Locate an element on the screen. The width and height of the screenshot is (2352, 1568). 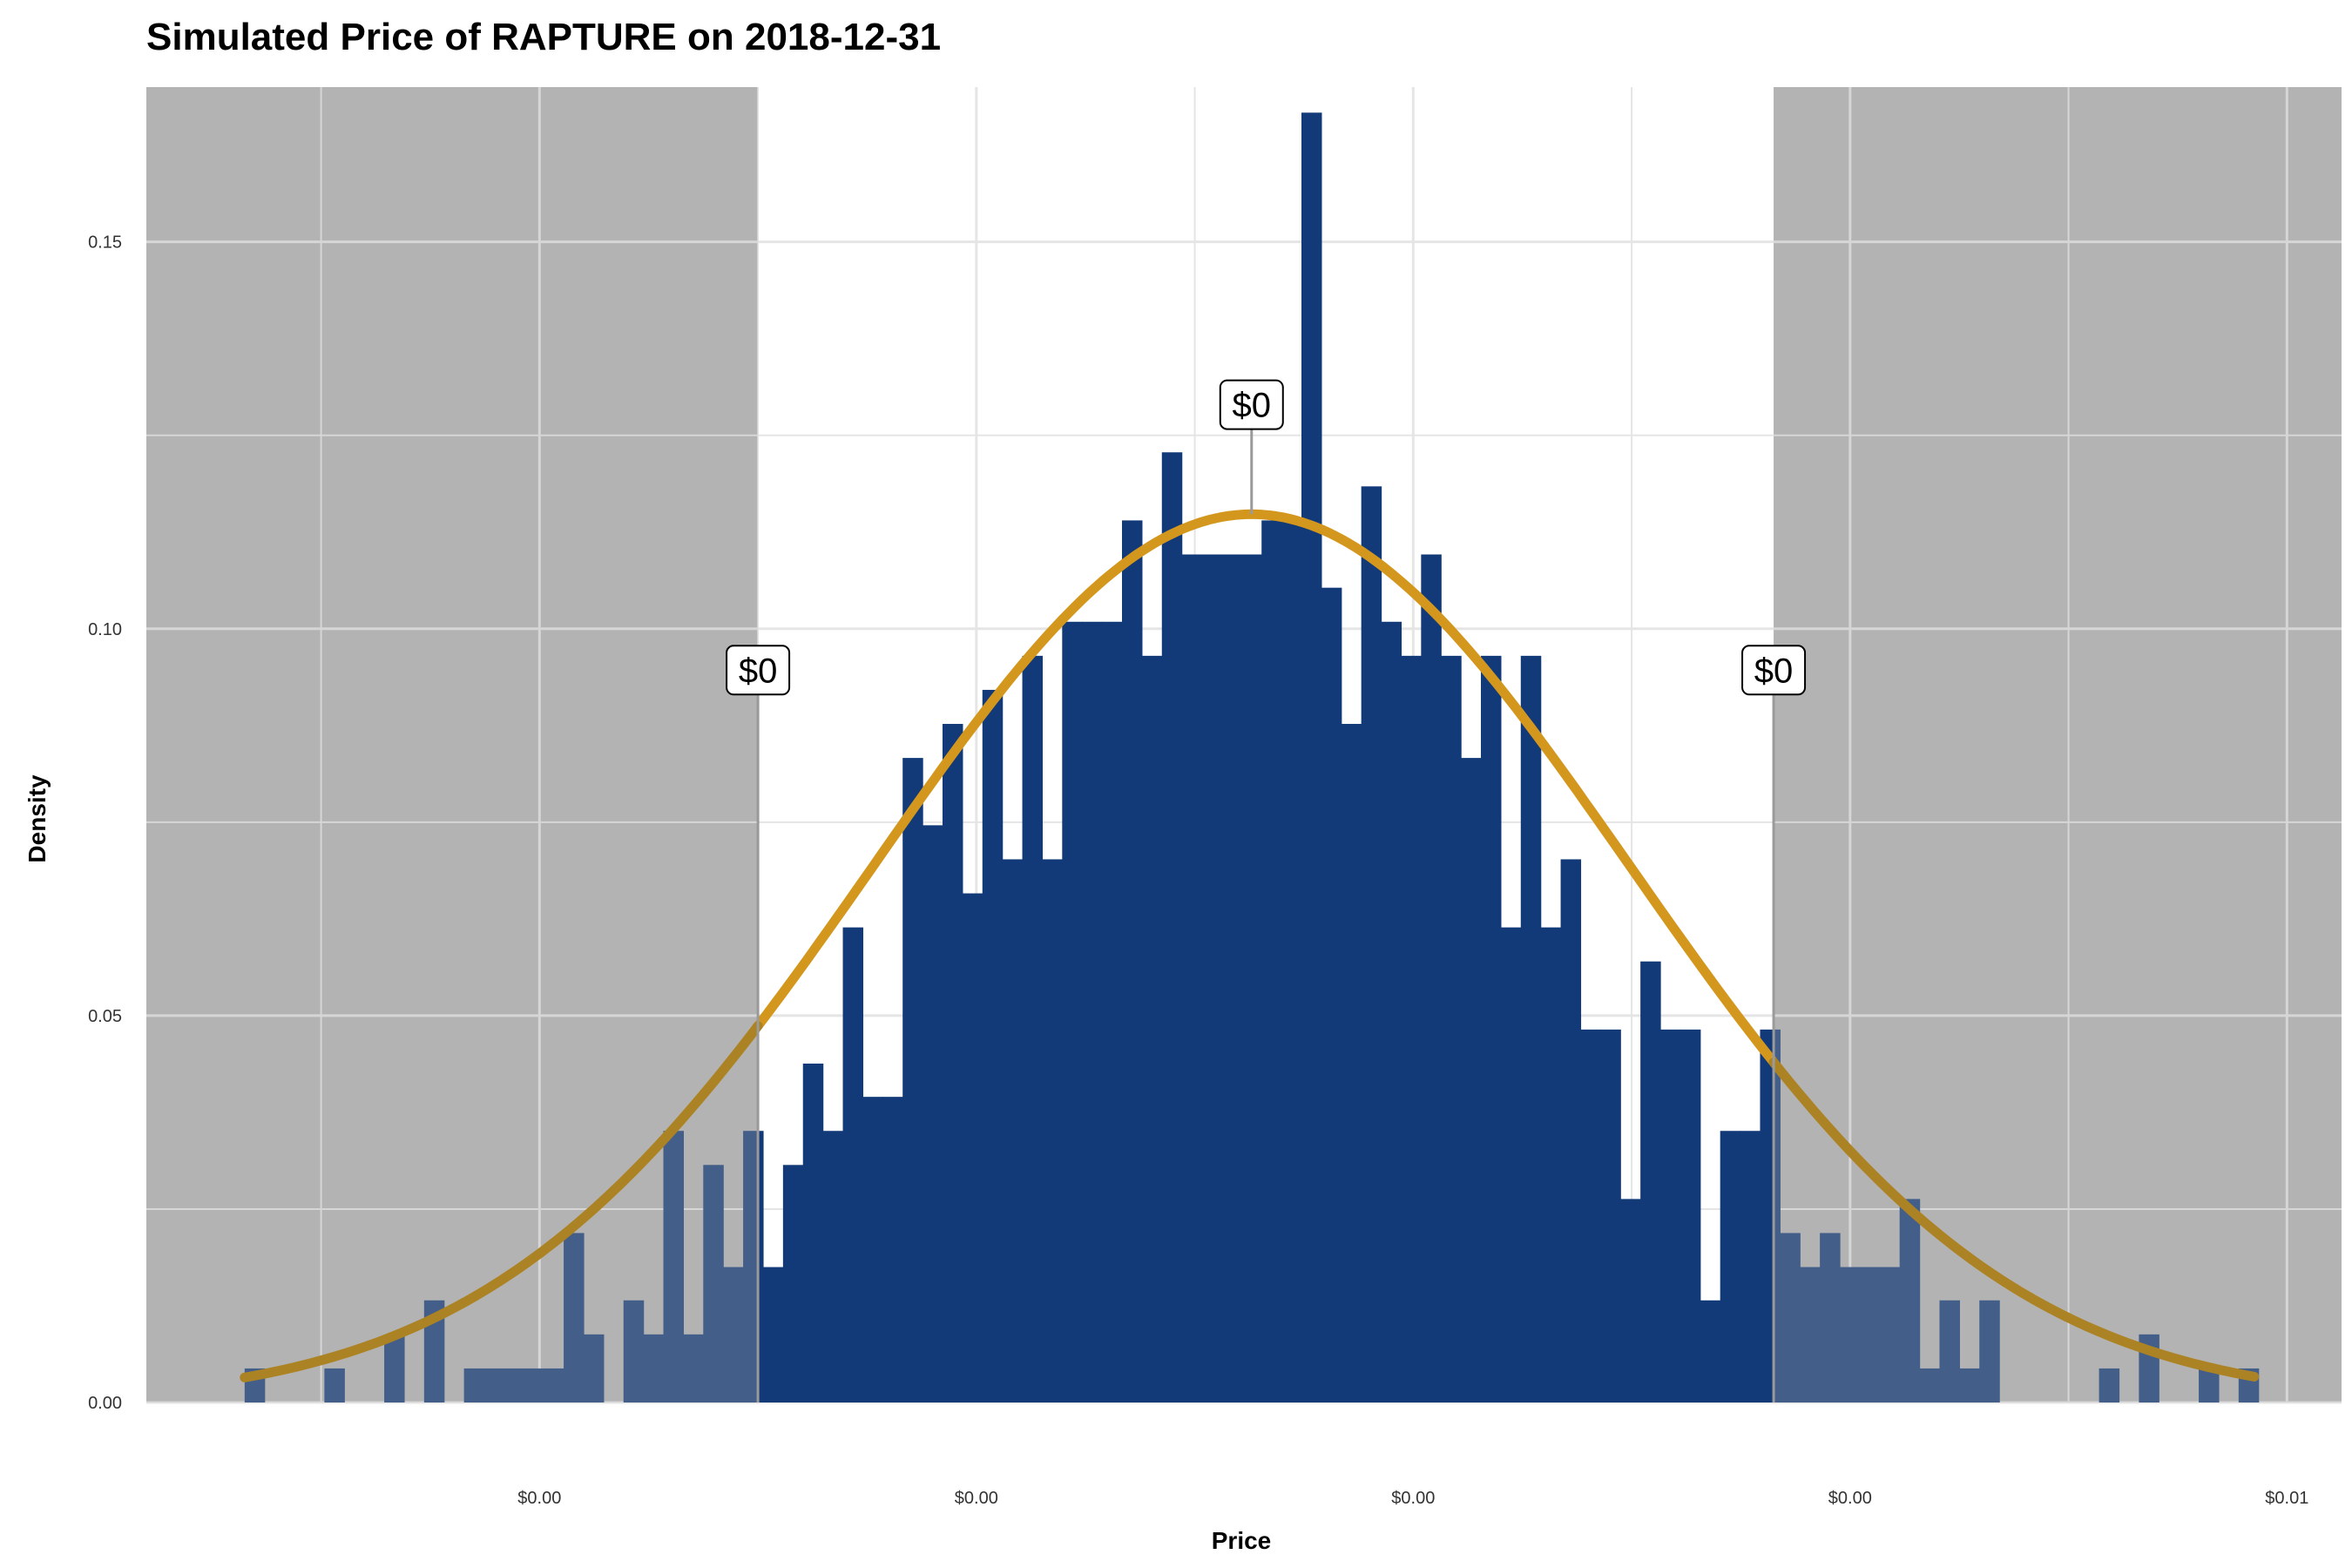
y-axis-ticks: 0.00 0.05 0.10 0.15 is located at coordinates (105, 823).